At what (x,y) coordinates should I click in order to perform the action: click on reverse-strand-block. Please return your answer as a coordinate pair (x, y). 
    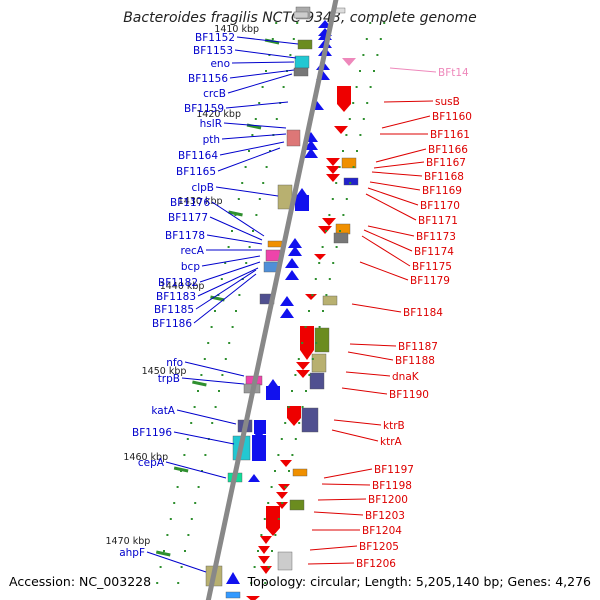
    Looking at the image, I should click on (273, 517).